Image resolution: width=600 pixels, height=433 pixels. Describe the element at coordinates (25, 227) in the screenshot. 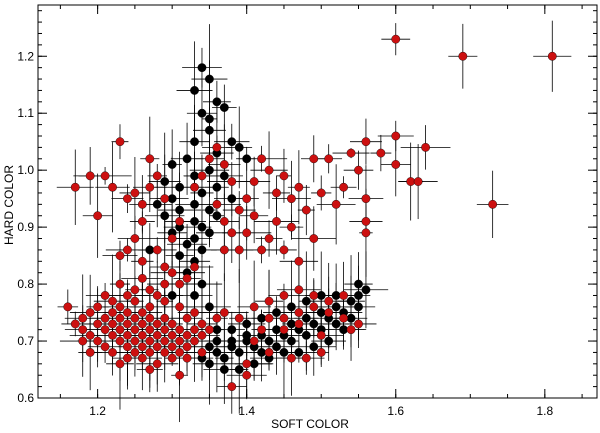

I see `y-tick-label: 0.9` at that location.